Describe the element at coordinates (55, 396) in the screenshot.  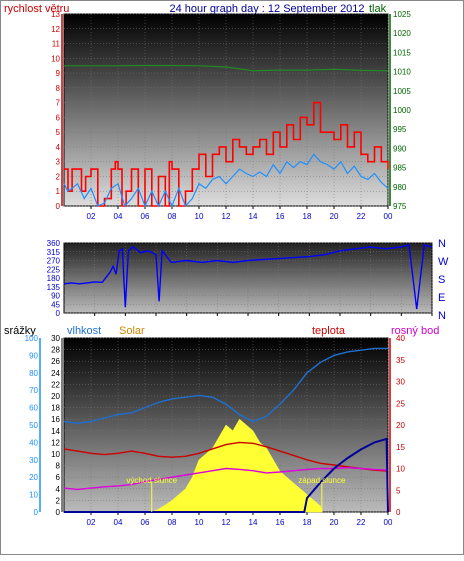
I see `humidity-tick-label: 20` at that location.